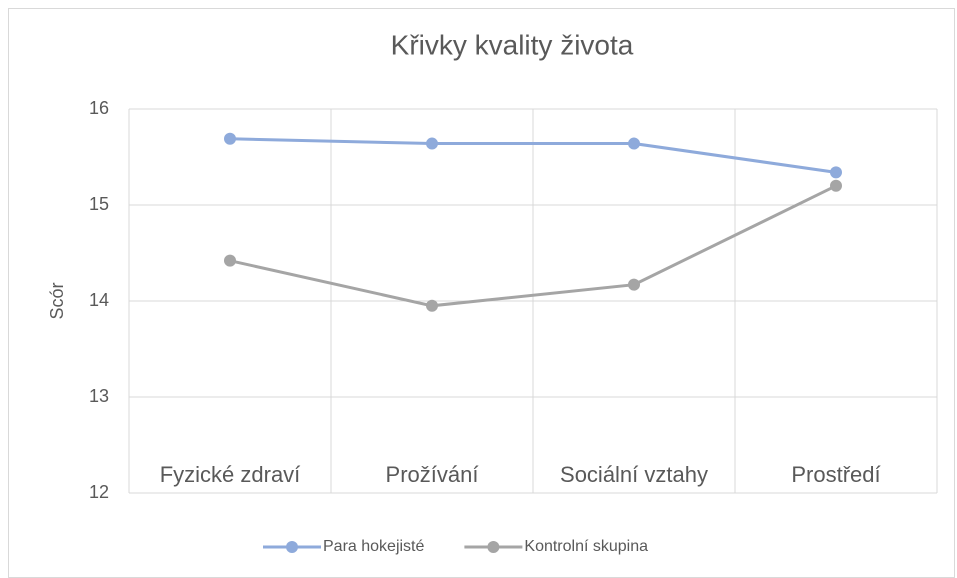 This screenshot has width=957, height=578. What do you see at coordinates (99, 300) in the screenshot?
I see `y-tick-label: 14` at bounding box center [99, 300].